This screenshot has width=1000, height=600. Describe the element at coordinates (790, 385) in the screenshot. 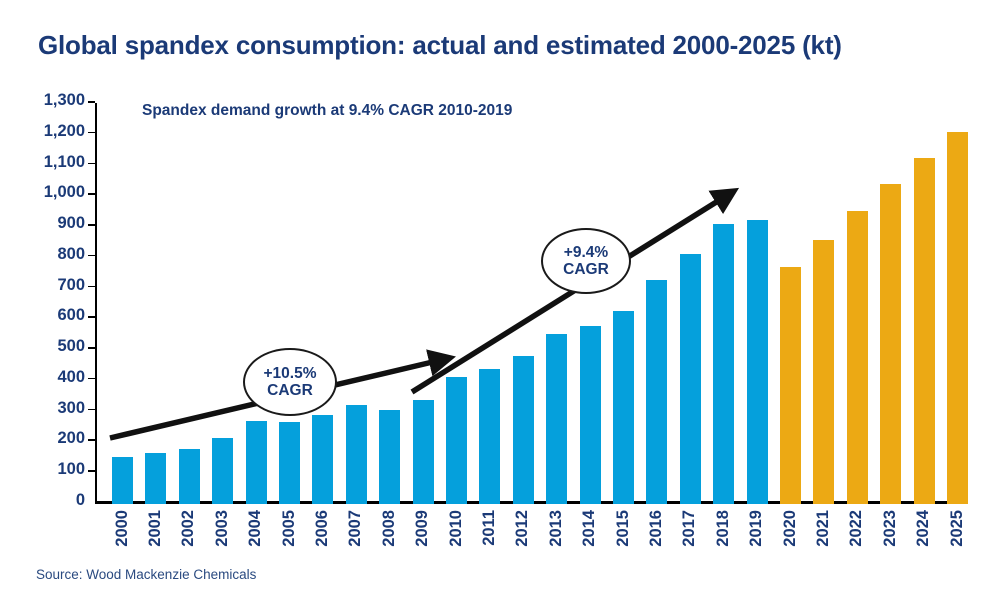

I see `bar-2020` at that location.